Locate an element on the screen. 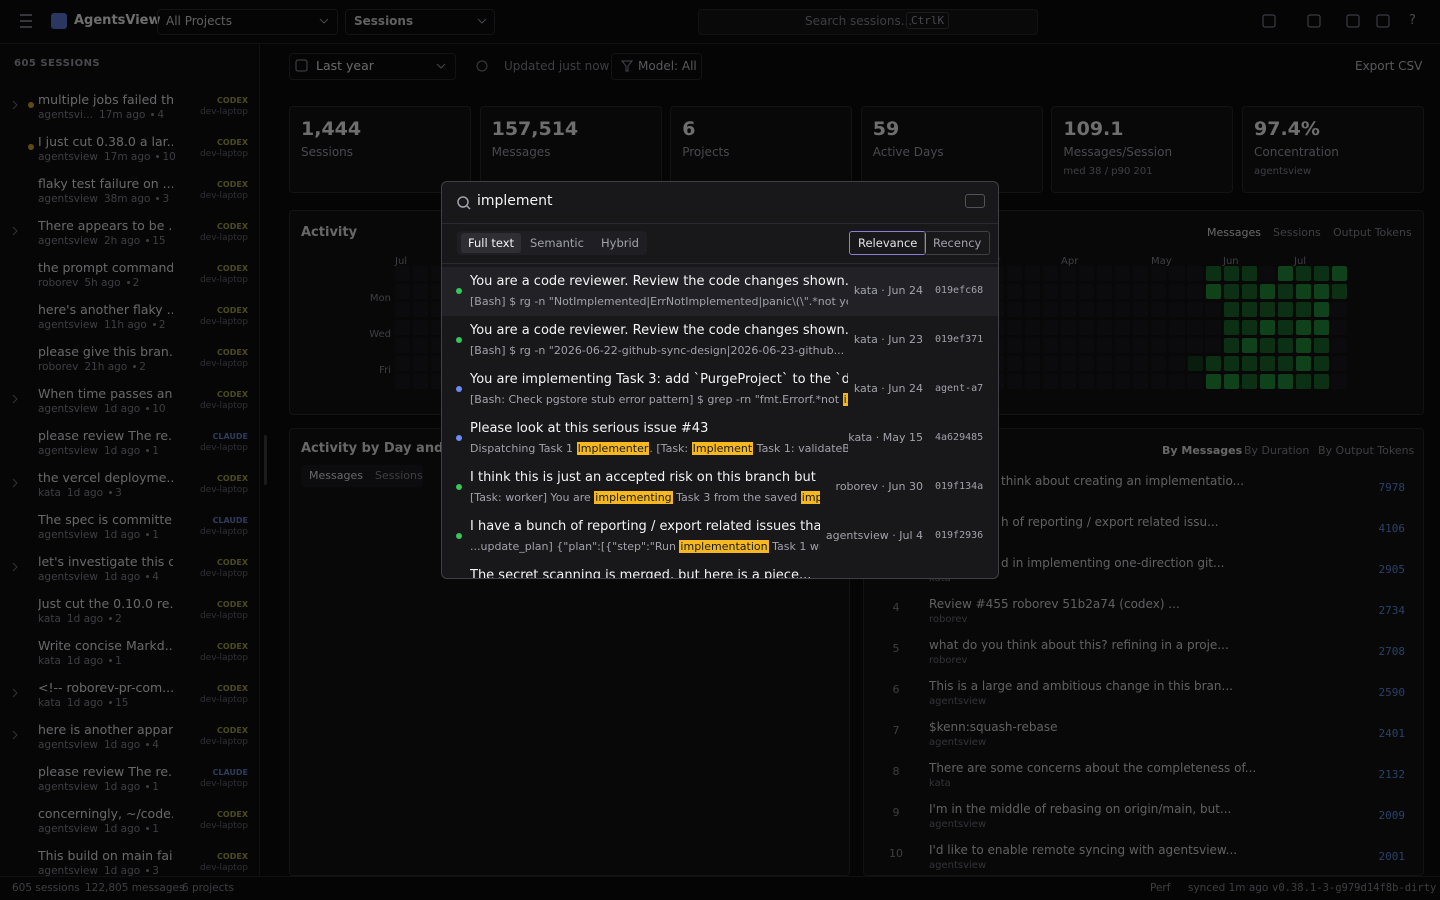 The height and width of the screenshot is (900, 1440). highlight: implementing is located at coordinates (633, 497).